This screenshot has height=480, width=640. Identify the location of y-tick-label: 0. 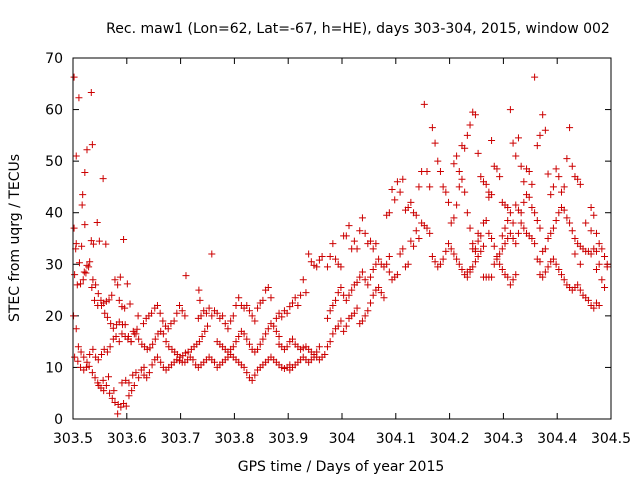
(58, 420).